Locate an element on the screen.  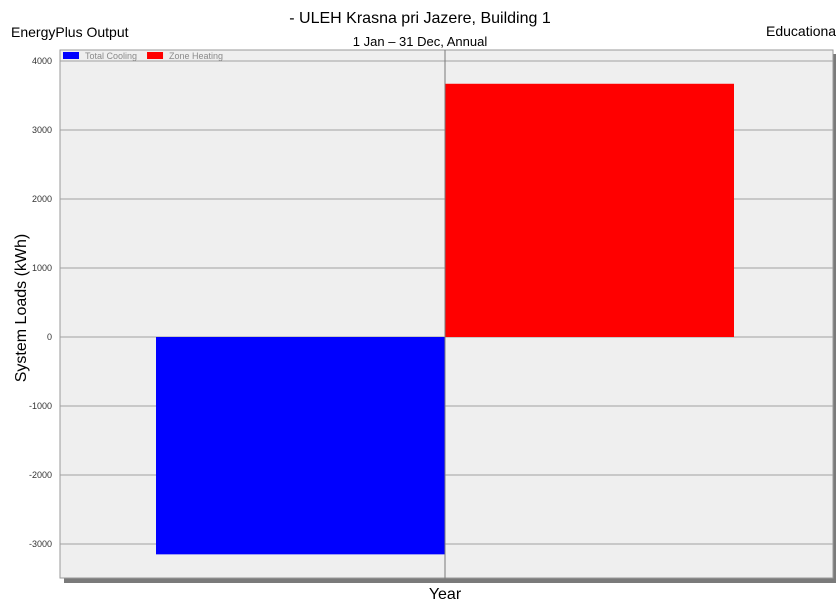
bar-total-cooling is located at coordinates (300, 446).